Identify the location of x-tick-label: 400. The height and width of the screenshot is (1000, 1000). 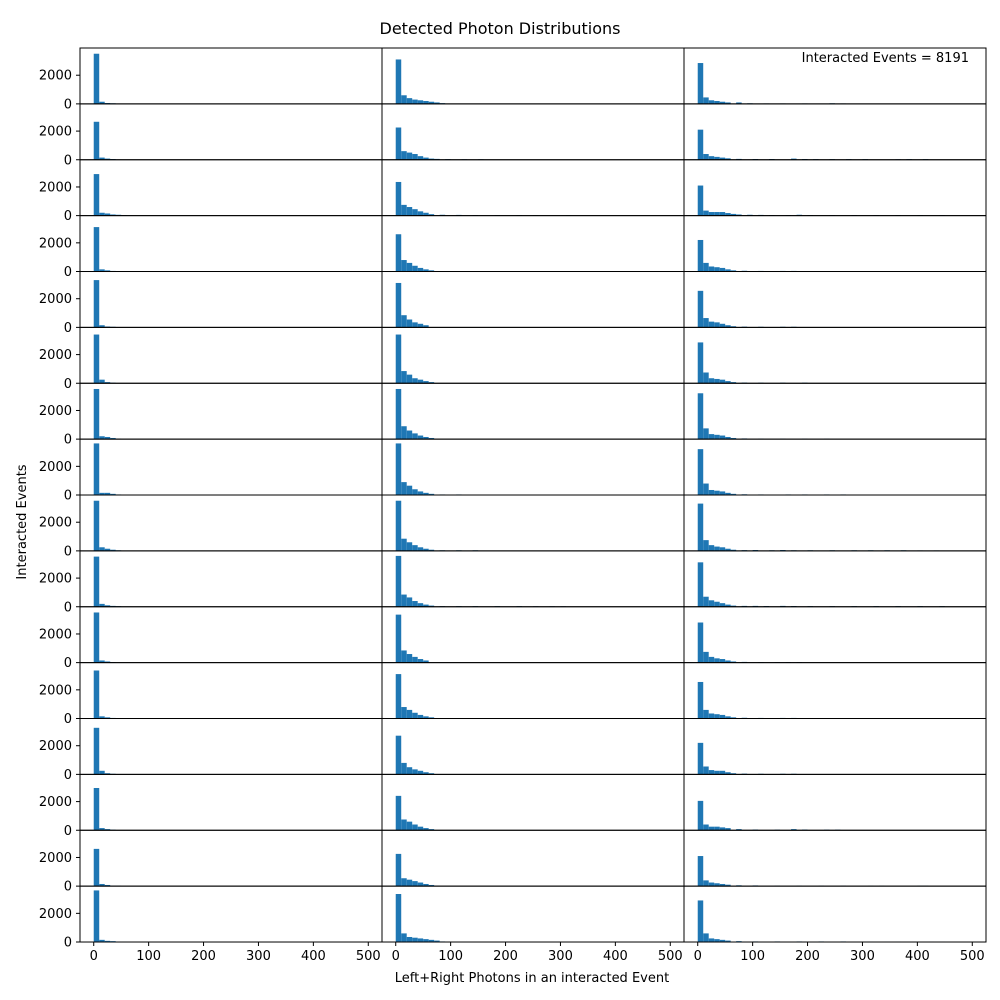
(615, 956).